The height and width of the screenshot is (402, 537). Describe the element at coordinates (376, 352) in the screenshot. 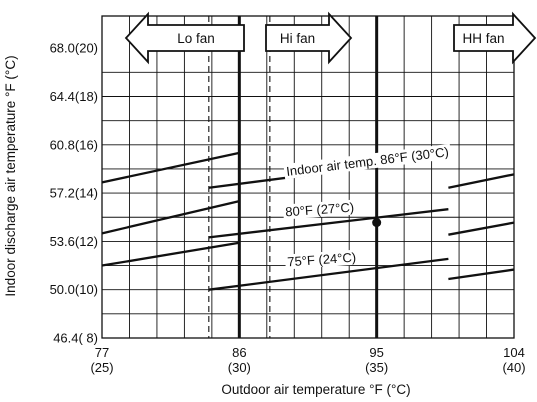

I see `x-tick-label: 95` at that location.